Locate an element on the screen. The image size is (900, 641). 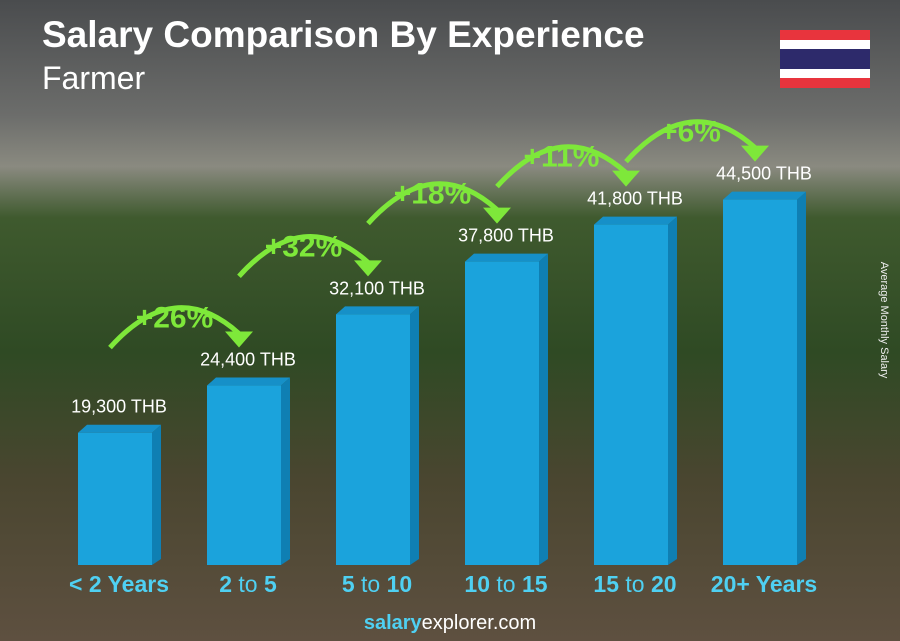
page-title: Salary Comparison By Experience is located at coordinates (343, 34).